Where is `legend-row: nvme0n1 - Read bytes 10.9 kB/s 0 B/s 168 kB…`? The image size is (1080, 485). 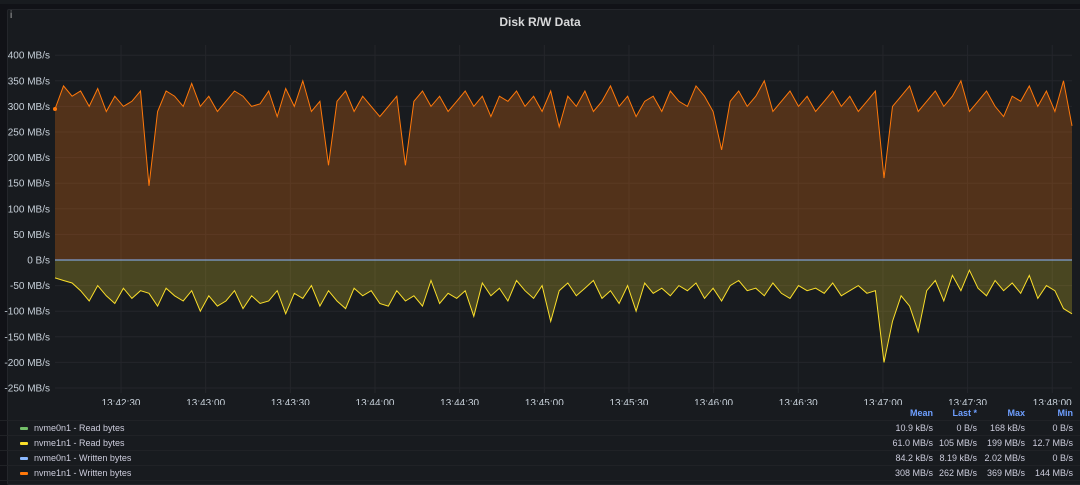 legend-row: nvme0n1 - Read bytes 10.9 kB/s 0 B/s 168 kB… is located at coordinates (540, 428).